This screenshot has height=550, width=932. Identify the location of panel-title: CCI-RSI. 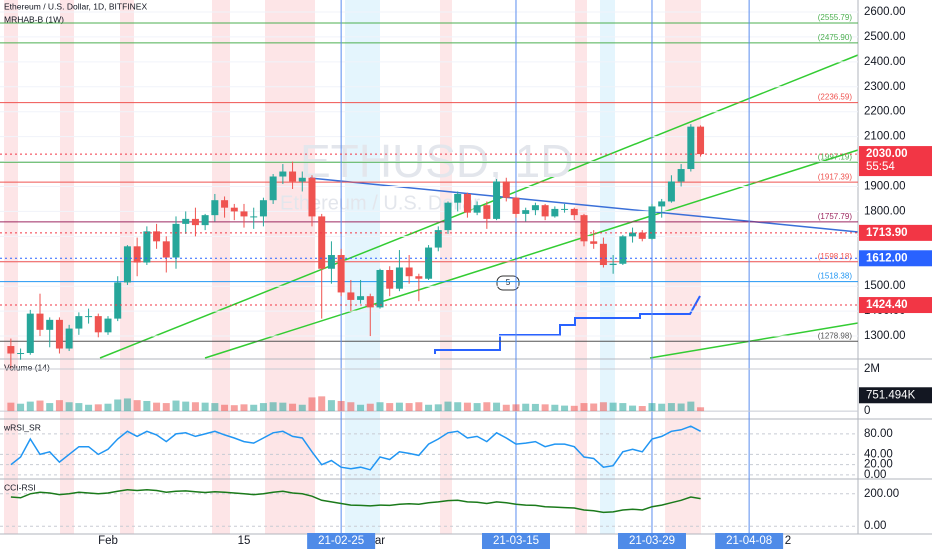
(20, 487).